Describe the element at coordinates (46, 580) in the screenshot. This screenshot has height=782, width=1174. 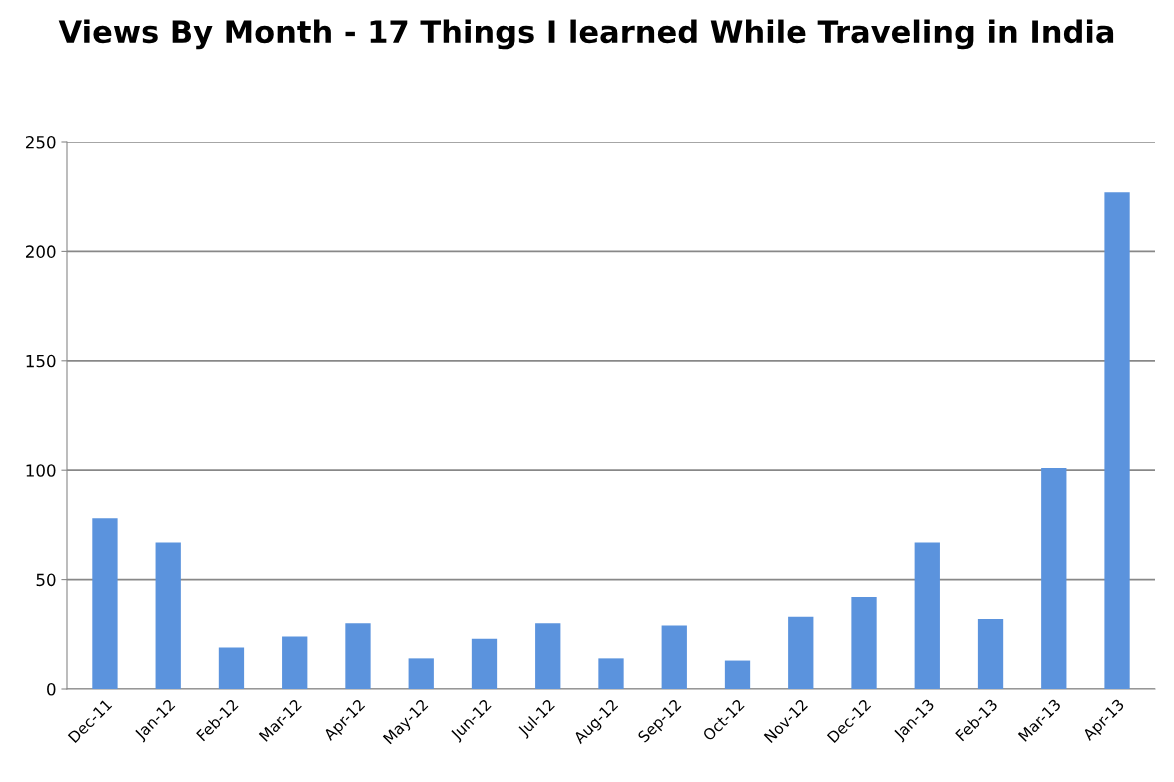
I see `y-tick-label: 50` at that location.